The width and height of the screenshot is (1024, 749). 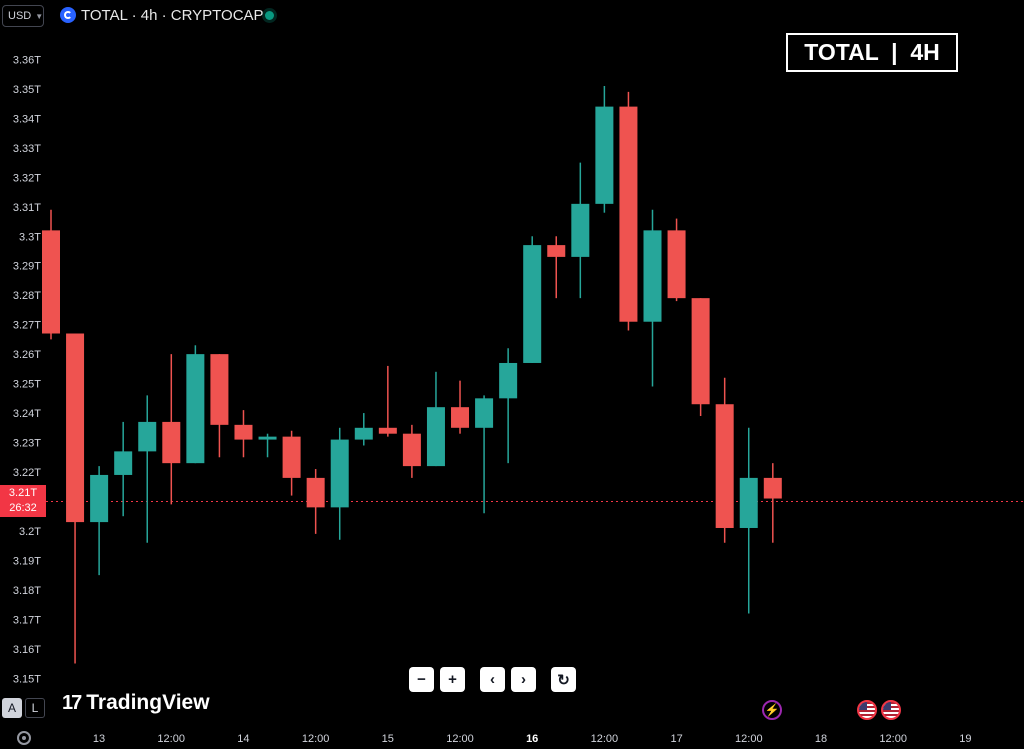 I want to click on scroll-right-button: ›, so click(x=523, y=679).